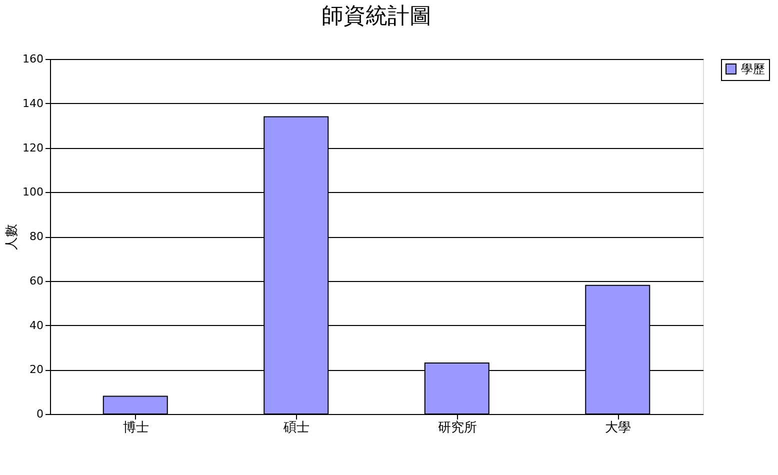 The width and height of the screenshot is (778, 475). I want to click on y-tick-label: 100, so click(33, 192).